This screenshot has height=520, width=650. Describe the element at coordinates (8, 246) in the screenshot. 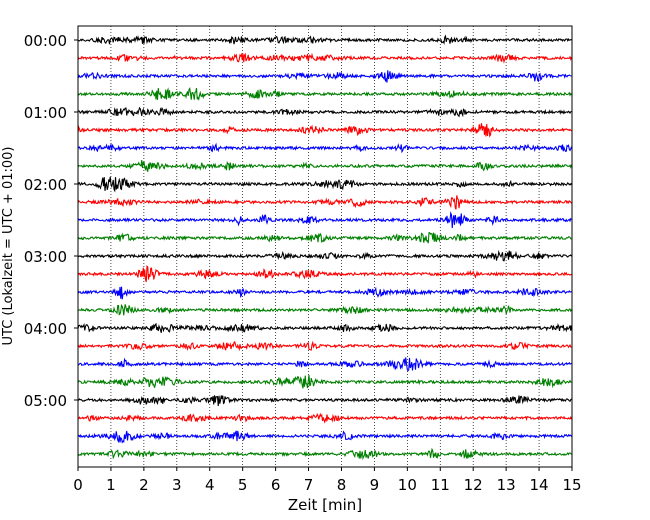

I see `y-axis-label: UTC (Lokalzeit = UTC + 01:00)` at that location.